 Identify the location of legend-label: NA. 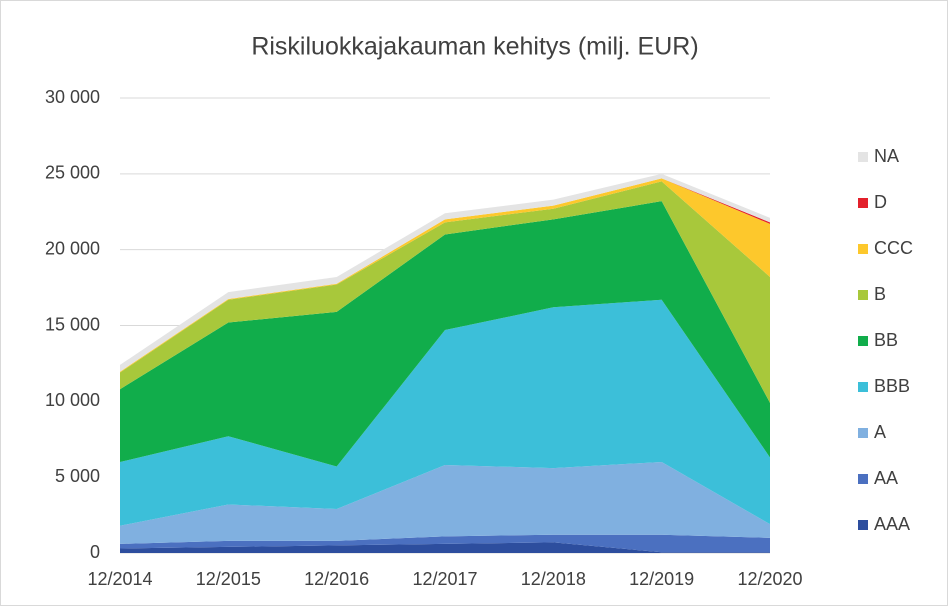
(886, 156).